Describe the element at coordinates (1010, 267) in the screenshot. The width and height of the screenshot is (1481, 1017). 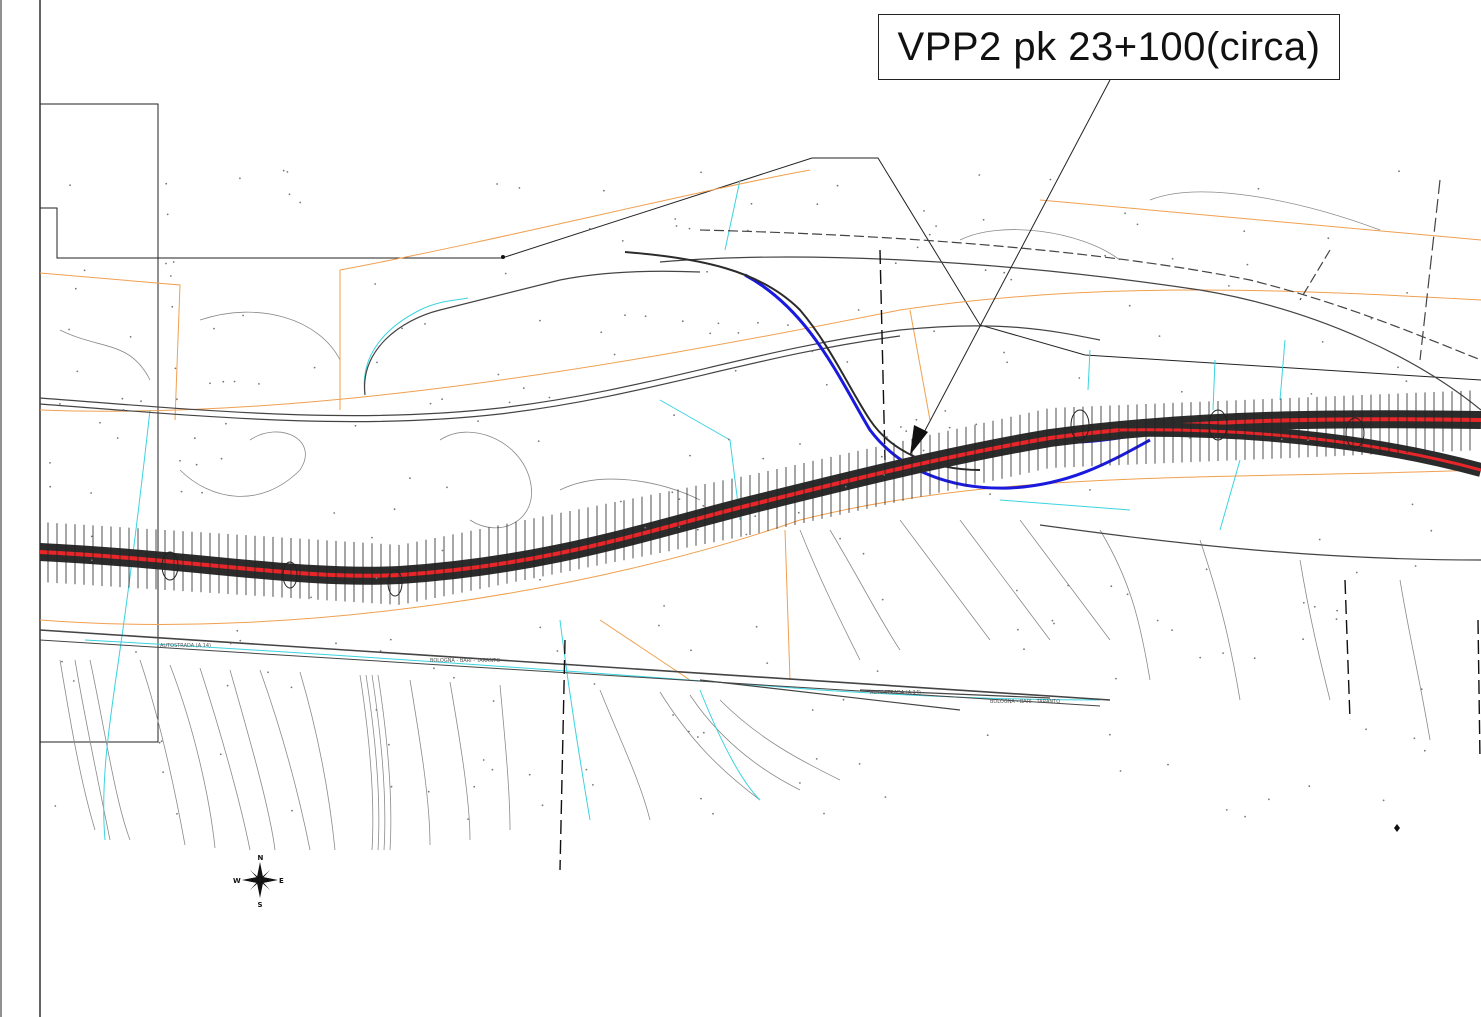
I see `callout-leader` at that location.